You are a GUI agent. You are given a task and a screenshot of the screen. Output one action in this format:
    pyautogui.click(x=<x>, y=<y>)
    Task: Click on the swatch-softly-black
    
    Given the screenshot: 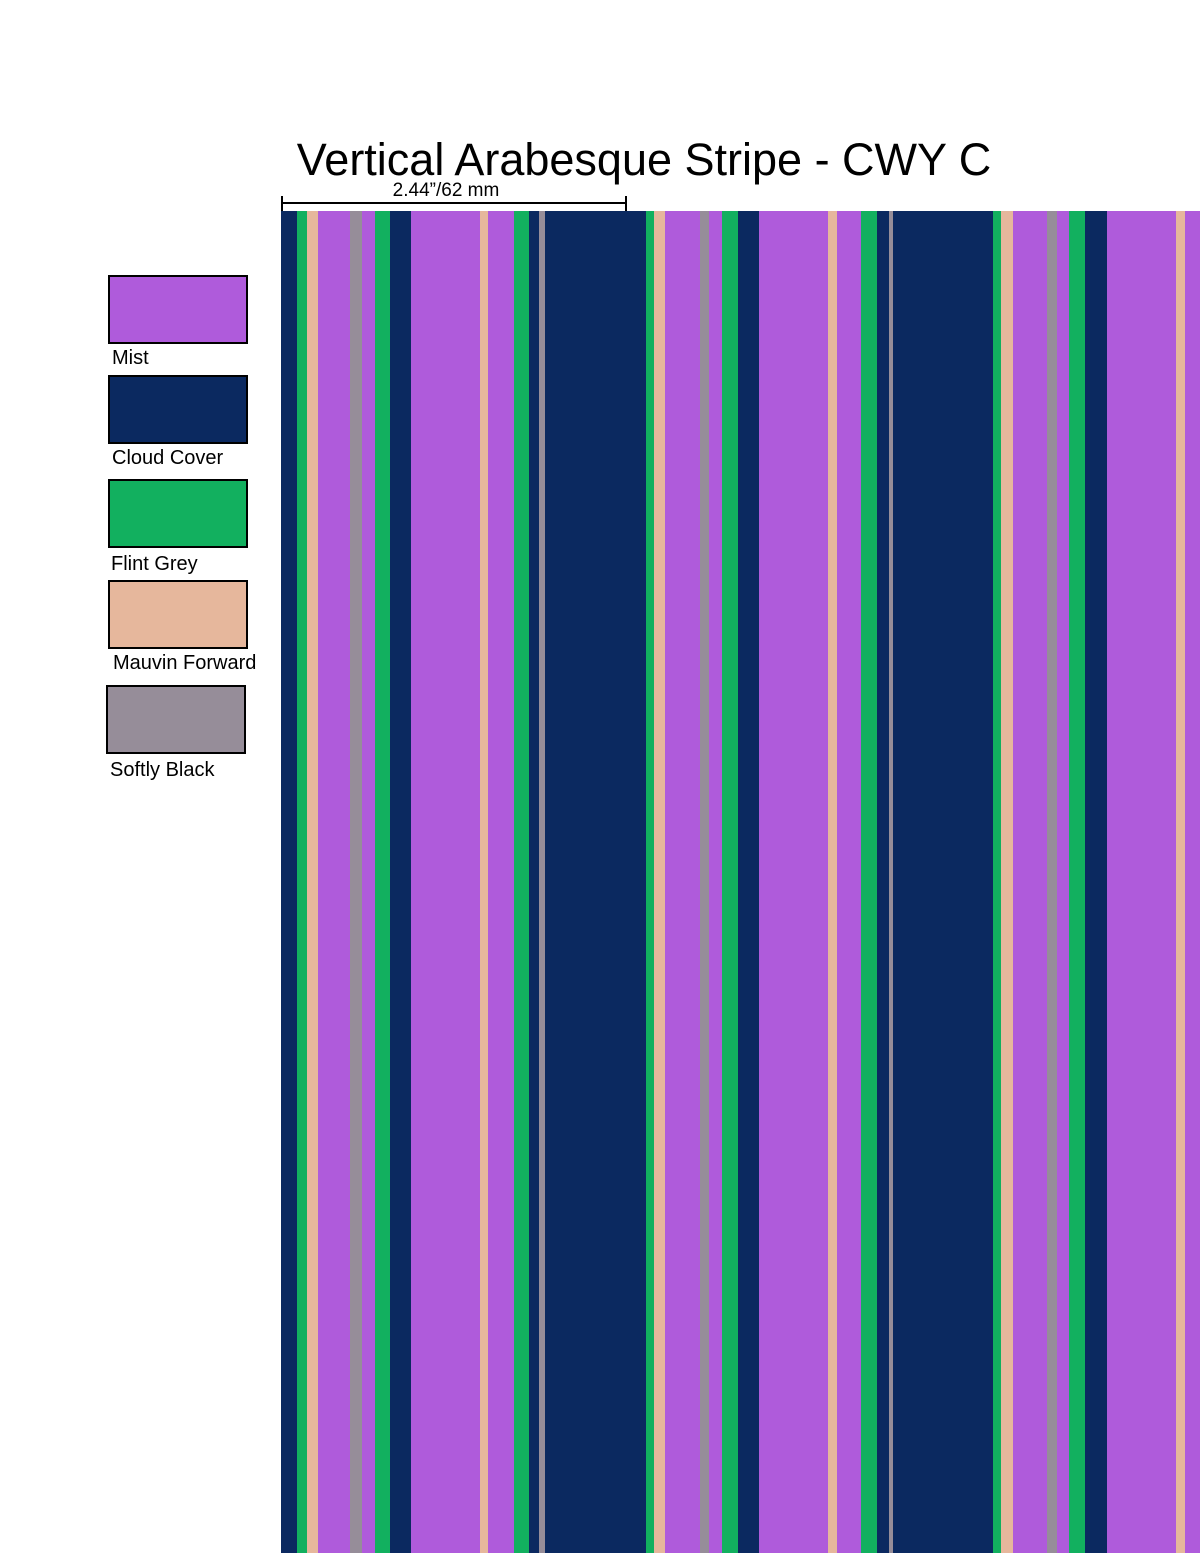 What is the action you would take?
    pyautogui.click(x=176, y=719)
    